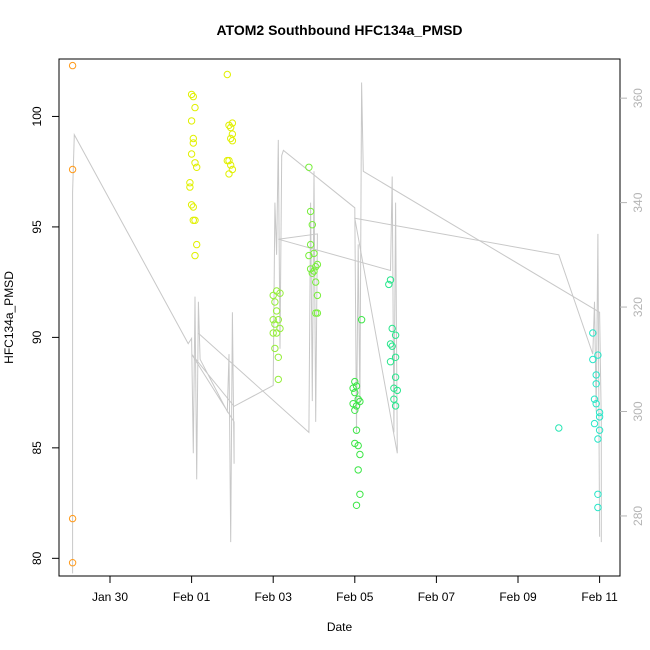  I want to click on x-tick-label: Feb 01, so click(192, 597).